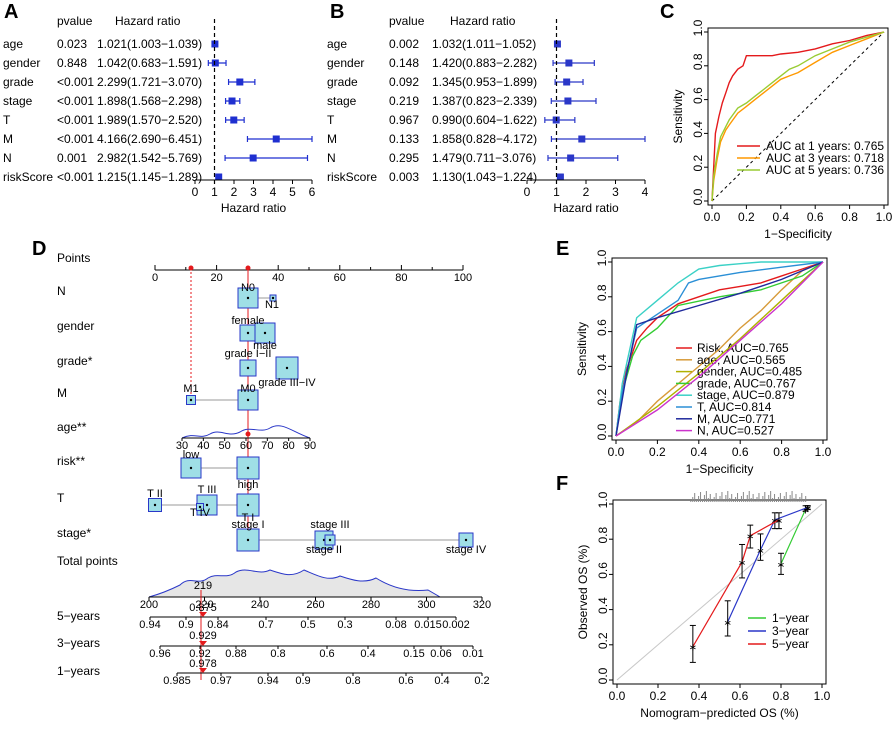 The image size is (892, 732). Describe the element at coordinates (287, 383) in the screenshot. I see `grade-iii-iv-label: grade III−IV` at that location.